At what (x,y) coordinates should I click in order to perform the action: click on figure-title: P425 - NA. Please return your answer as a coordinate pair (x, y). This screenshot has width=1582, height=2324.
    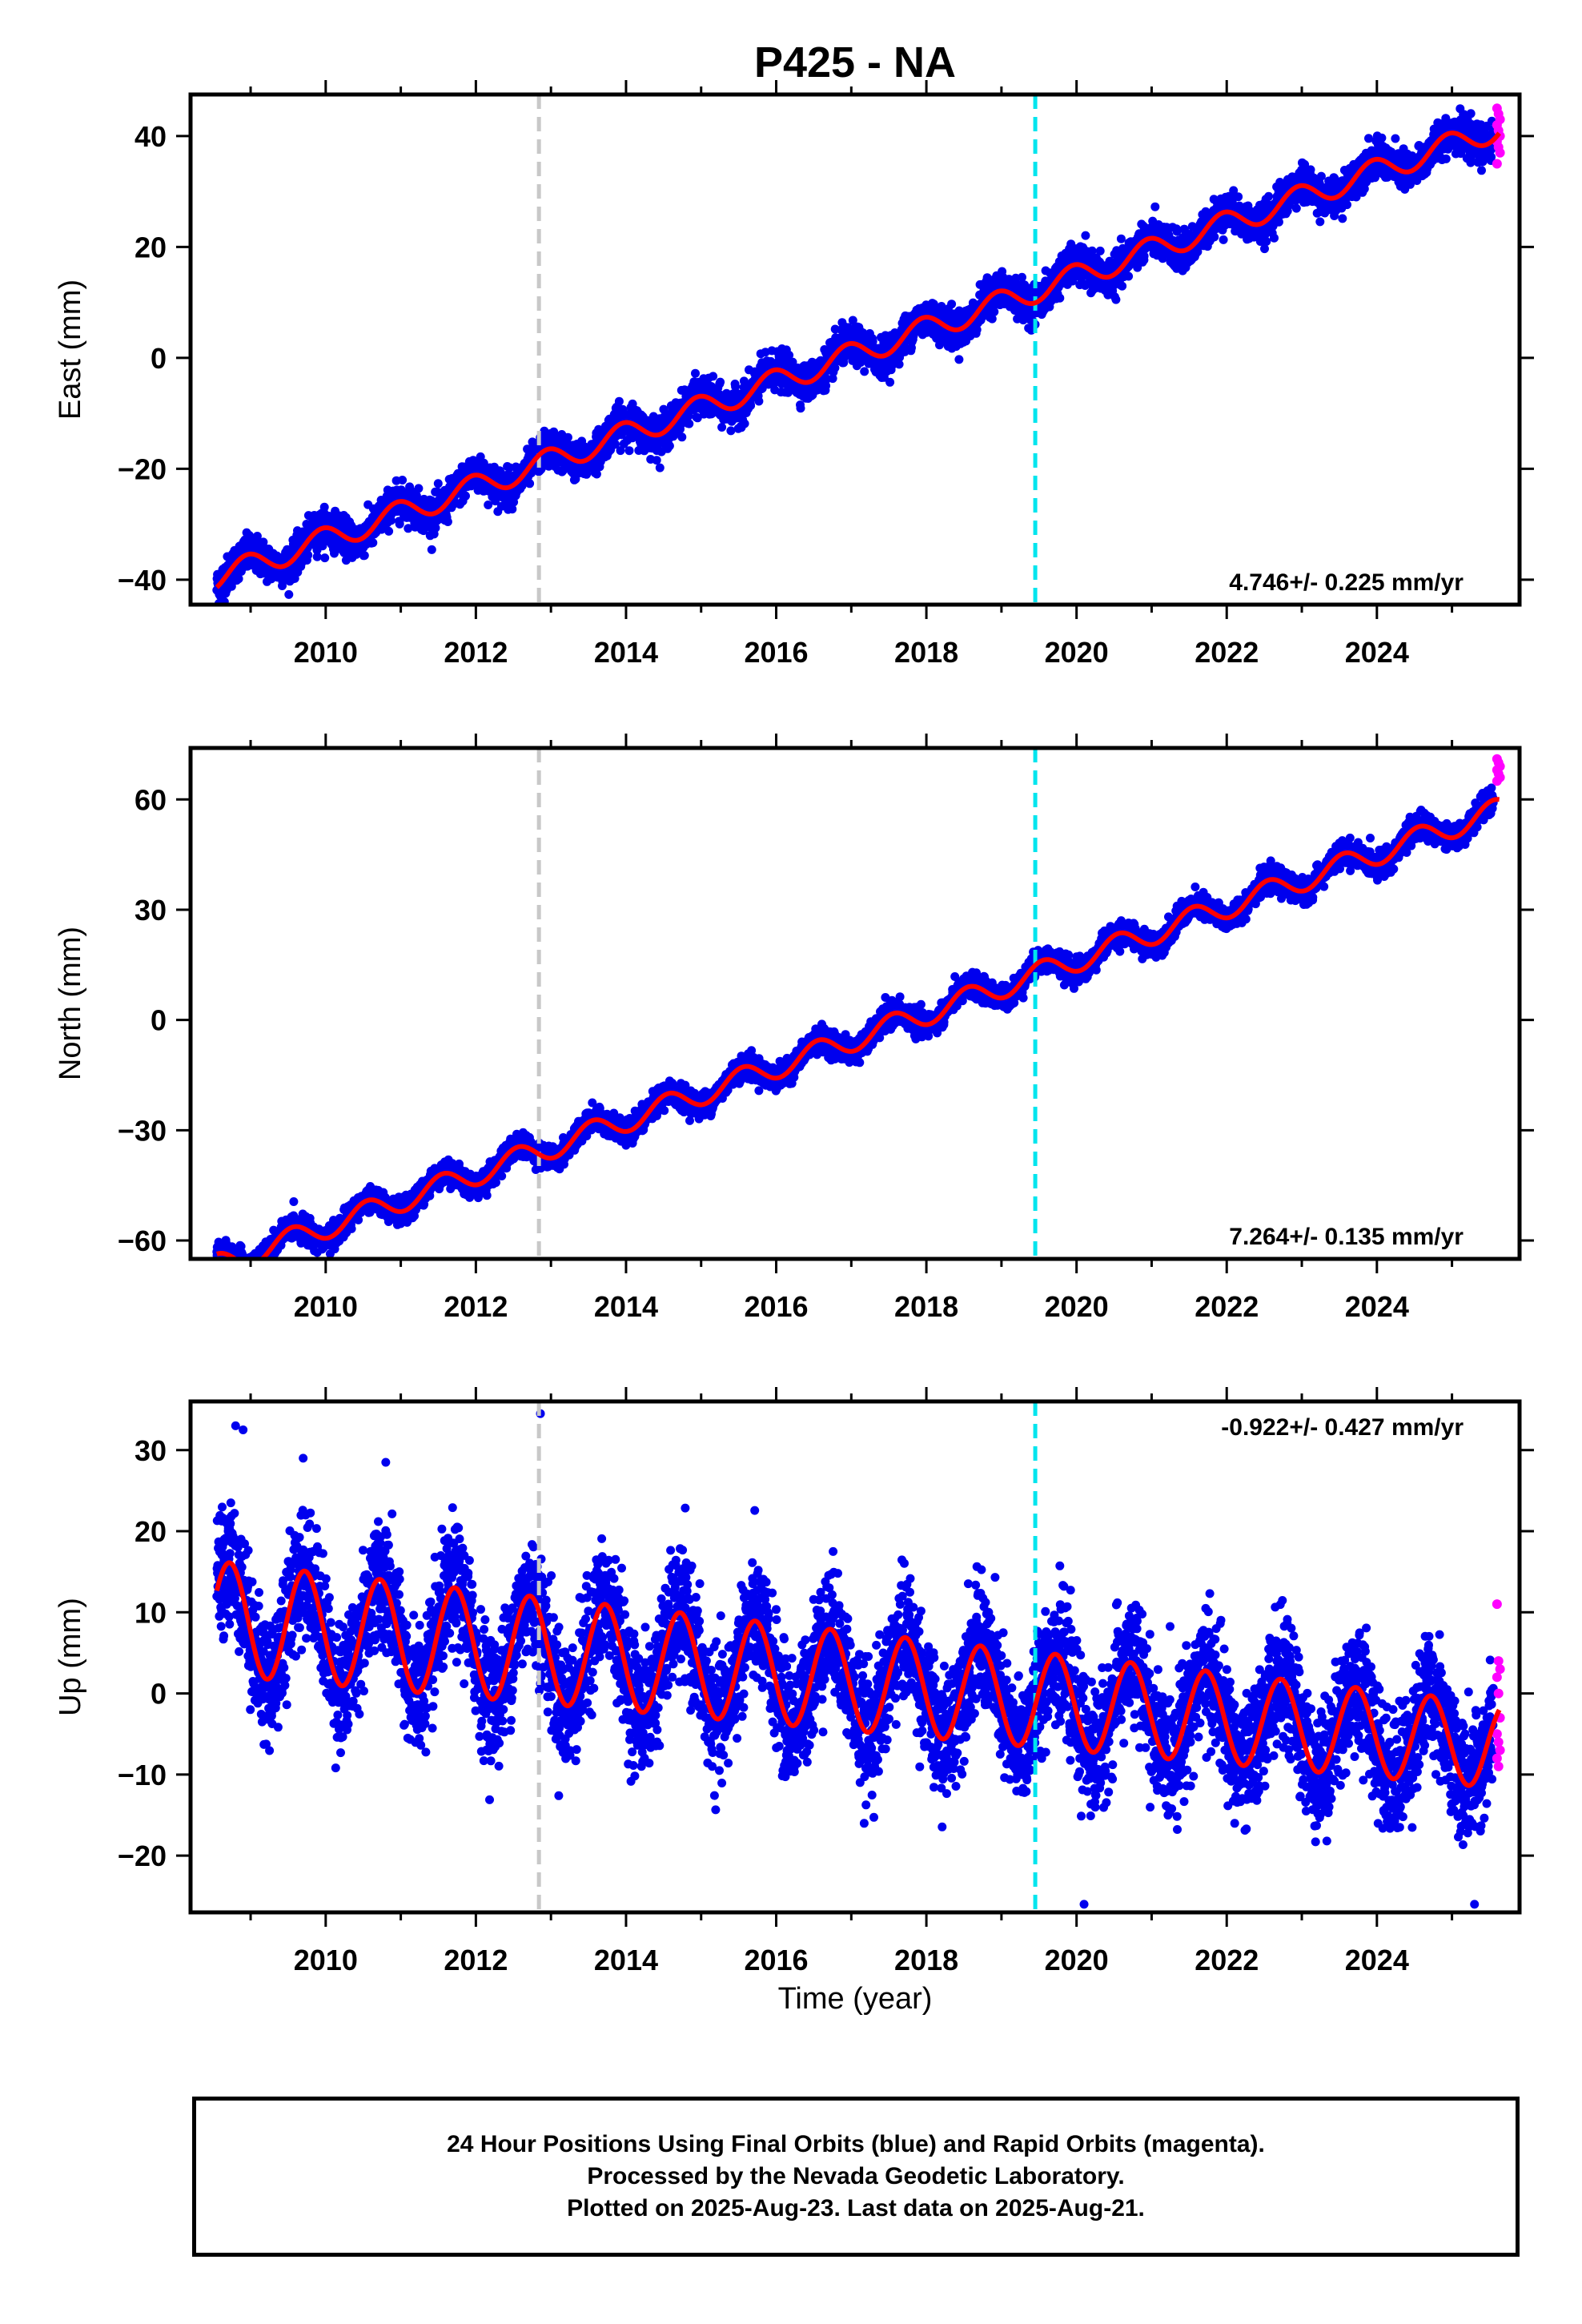
    Looking at the image, I should click on (855, 62).